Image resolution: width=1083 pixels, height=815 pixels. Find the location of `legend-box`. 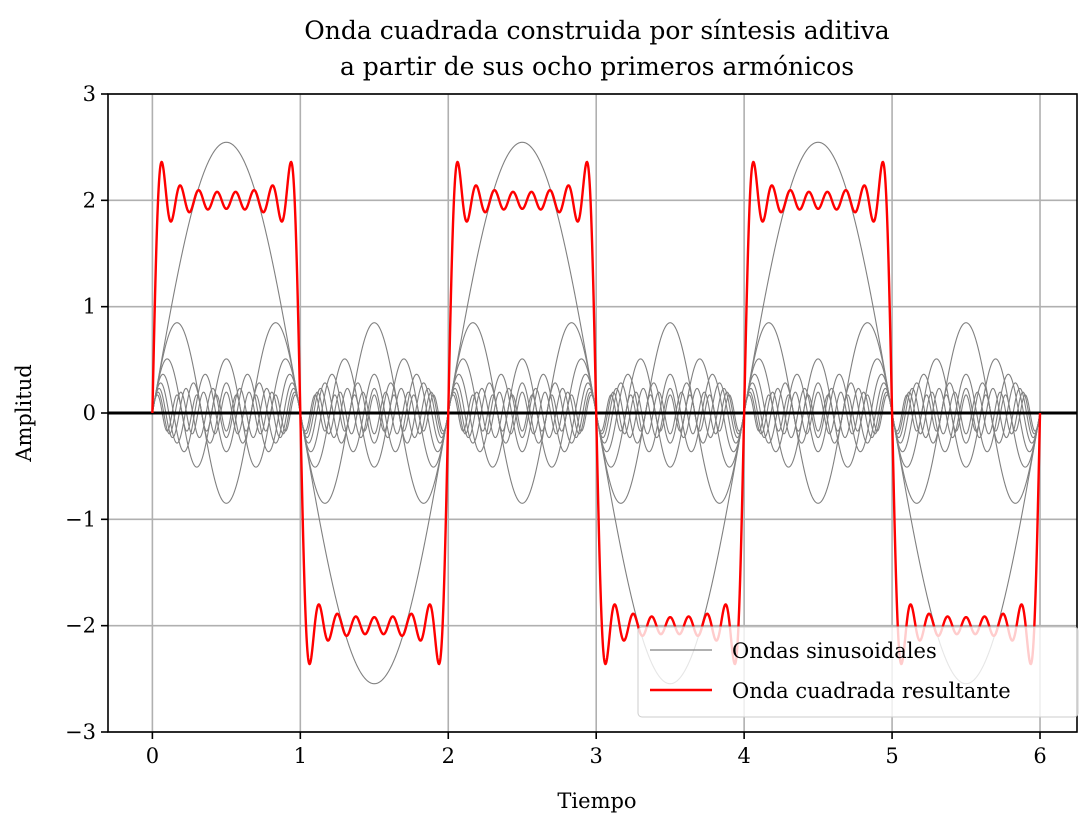

legend-box is located at coordinates (858, 672).